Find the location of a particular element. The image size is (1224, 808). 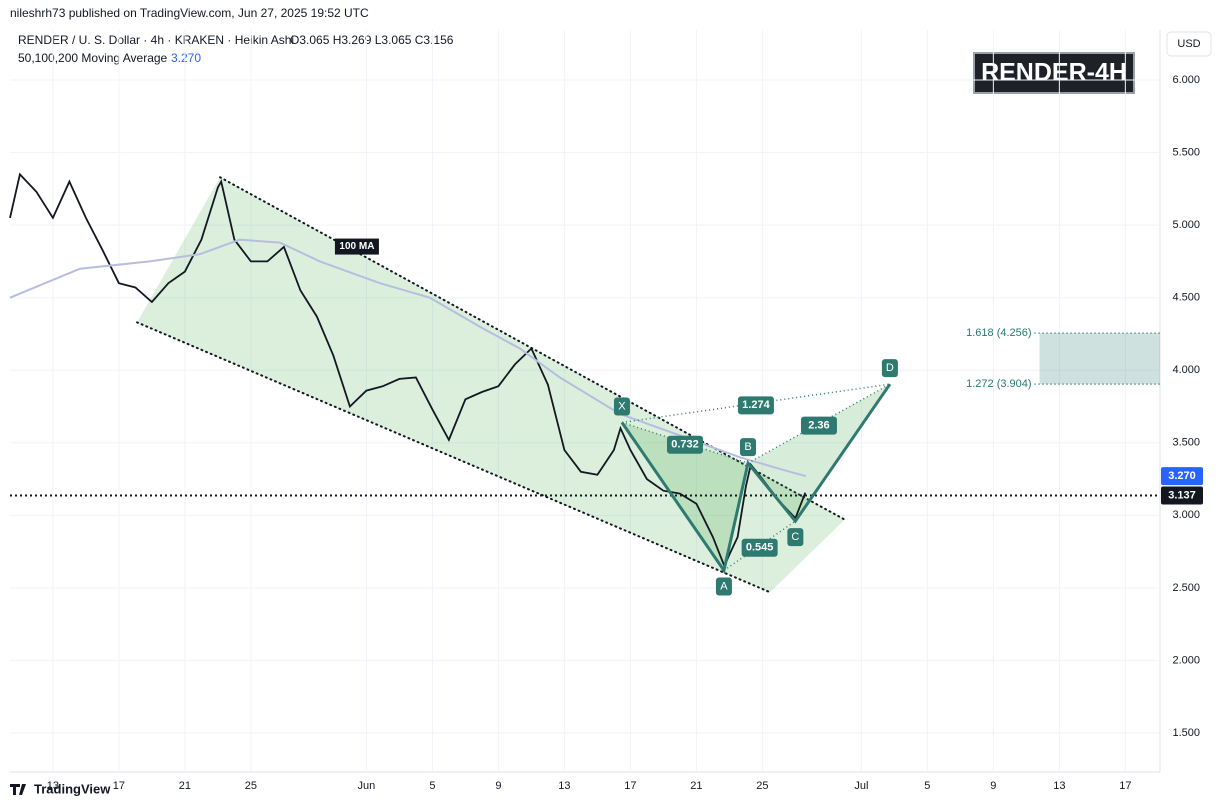

ratio-label: 0.545 is located at coordinates (760, 548).